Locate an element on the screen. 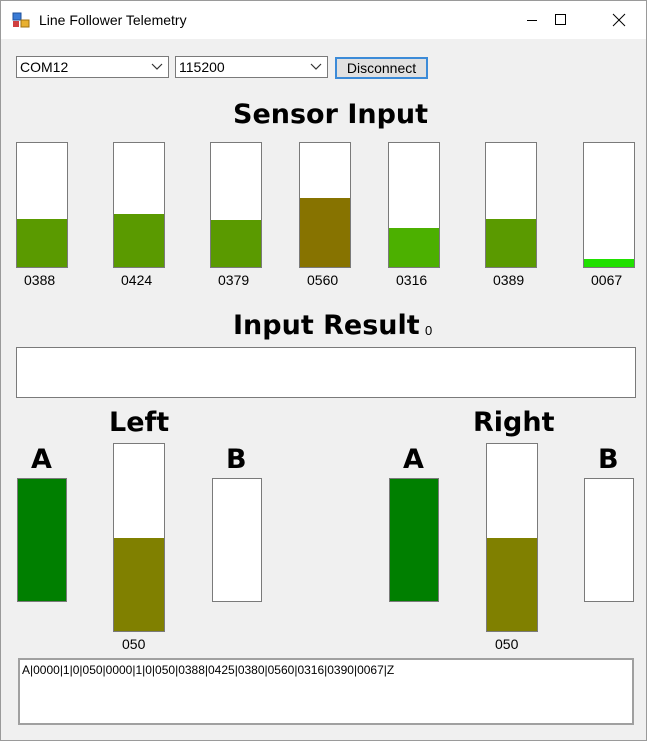  sensor-value: 0316 is located at coordinates (412, 280).